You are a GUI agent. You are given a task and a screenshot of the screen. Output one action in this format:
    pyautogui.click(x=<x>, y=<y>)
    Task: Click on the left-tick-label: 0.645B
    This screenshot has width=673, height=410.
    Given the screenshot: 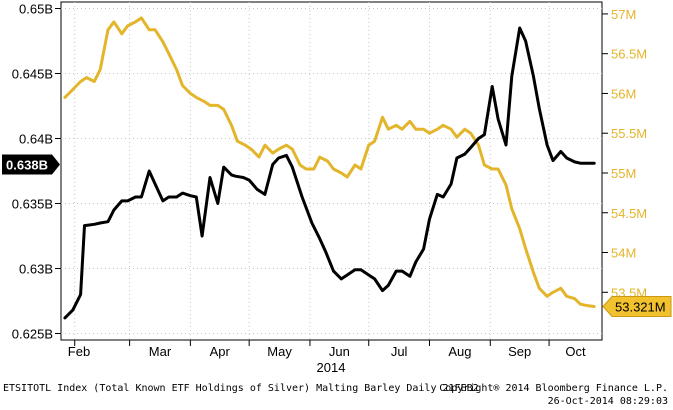 What is the action you would take?
    pyautogui.click(x=32, y=74)
    